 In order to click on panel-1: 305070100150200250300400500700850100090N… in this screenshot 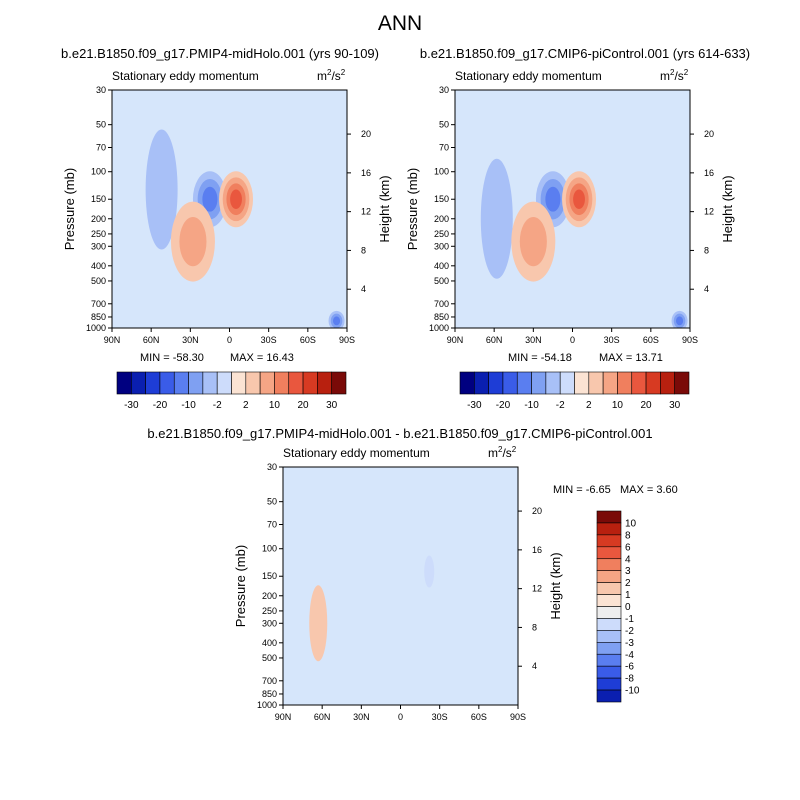, I will do `click(227, 206)`.